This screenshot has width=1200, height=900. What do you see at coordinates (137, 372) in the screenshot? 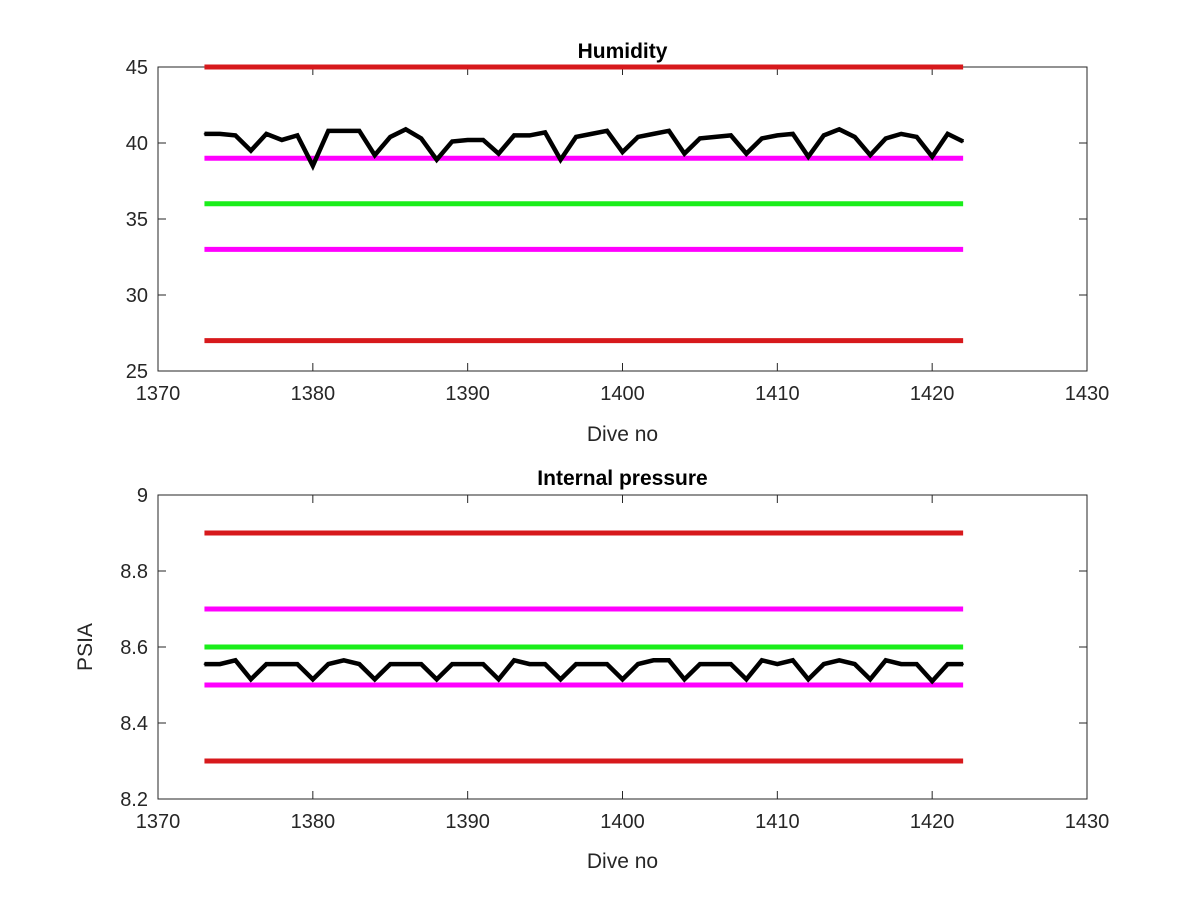
I see `y-tick-label: 25` at bounding box center [137, 372].